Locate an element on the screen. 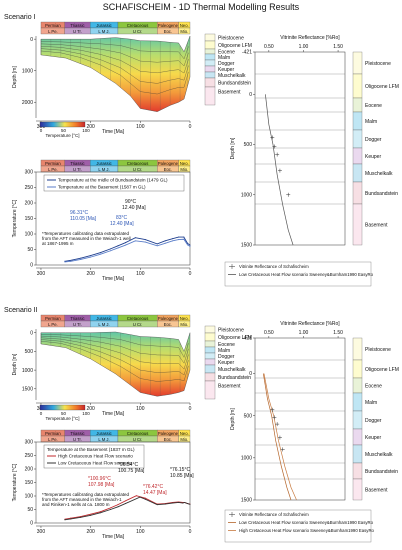  annotation: 110.05 [Ma] is located at coordinates (83, 219).